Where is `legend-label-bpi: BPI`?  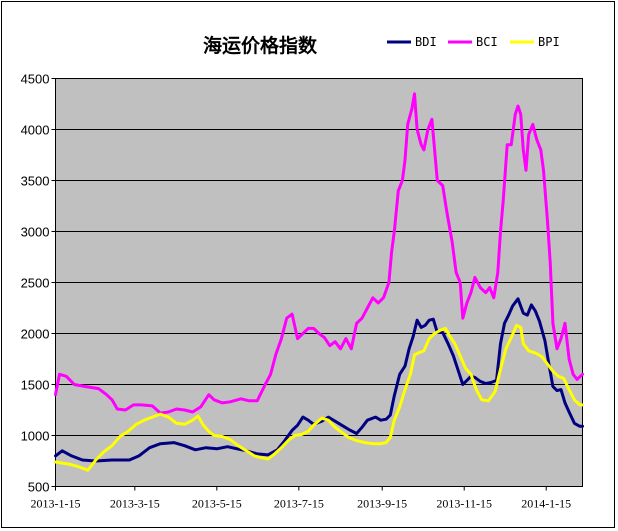 legend-label-bpi: BPI is located at coordinates (549, 42).